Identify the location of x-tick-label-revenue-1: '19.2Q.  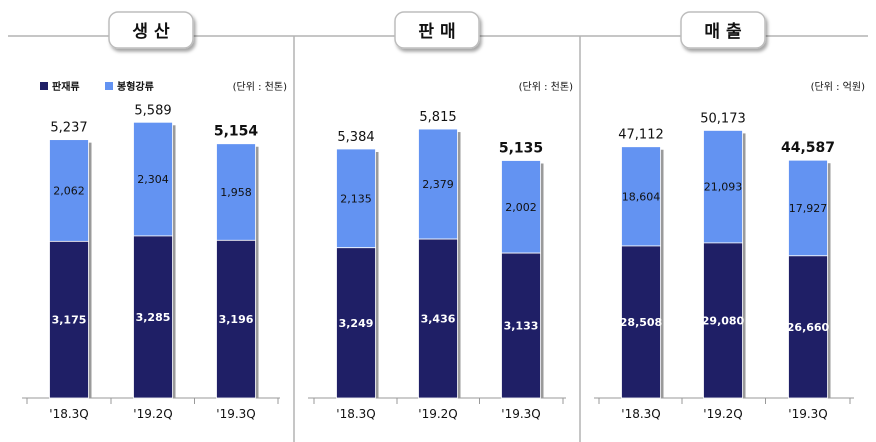
(722, 414).